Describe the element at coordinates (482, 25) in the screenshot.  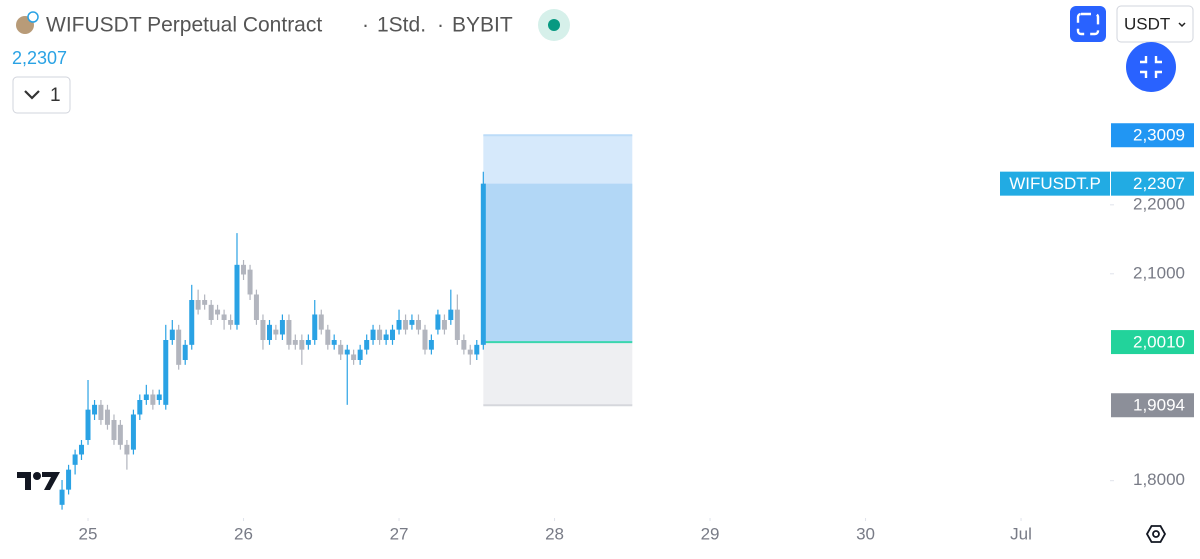
I see `exchange: BYBIT` at that location.